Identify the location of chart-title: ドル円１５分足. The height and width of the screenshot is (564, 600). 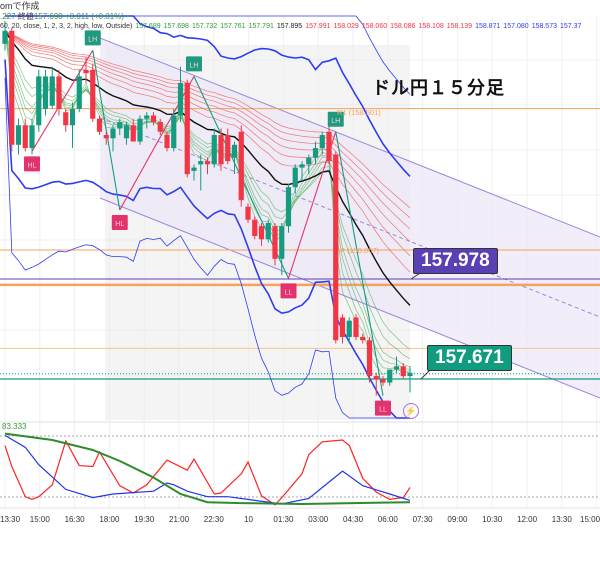
(438, 88).